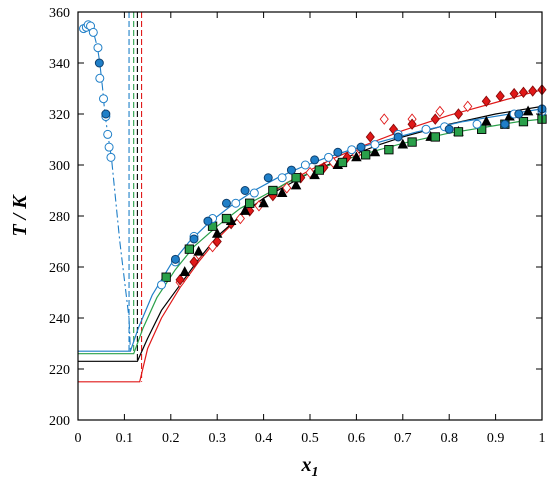 The height and width of the screenshot is (482, 550). Describe the element at coordinates (78, 438) in the screenshot. I see `x-tick-label-1: 0` at that location.